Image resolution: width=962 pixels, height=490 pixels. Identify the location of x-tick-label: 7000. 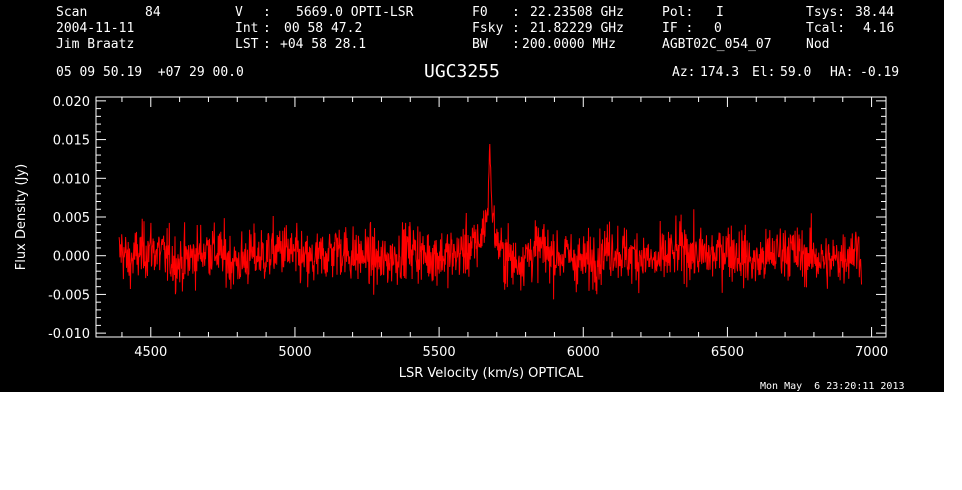
(871, 352).